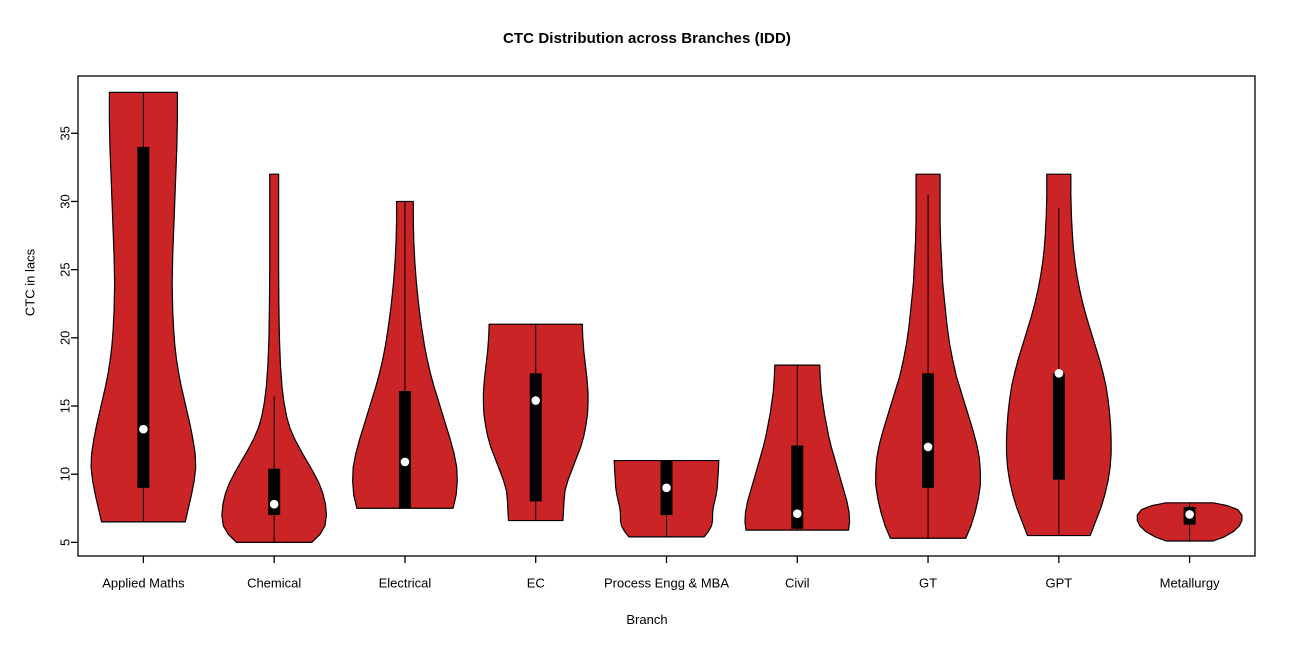  I want to click on x-tick-label: GT, so click(928, 583).